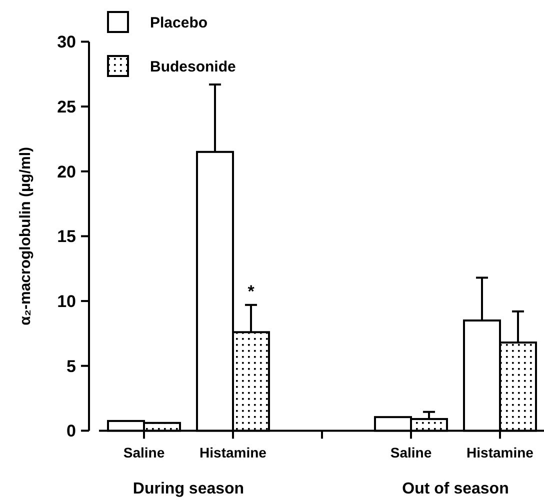 The height and width of the screenshot is (502, 544). What do you see at coordinates (25, 236) in the screenshot?
I see `y-axis-title: α₂-macroglobulin (μg/ml)` at bounding box center [25, 236].